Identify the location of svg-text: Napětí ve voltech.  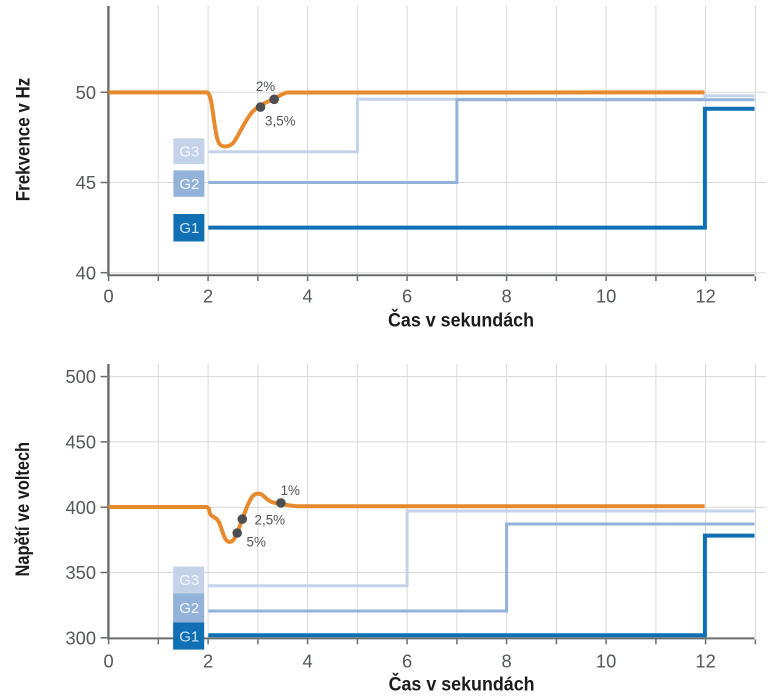
(23, 509).